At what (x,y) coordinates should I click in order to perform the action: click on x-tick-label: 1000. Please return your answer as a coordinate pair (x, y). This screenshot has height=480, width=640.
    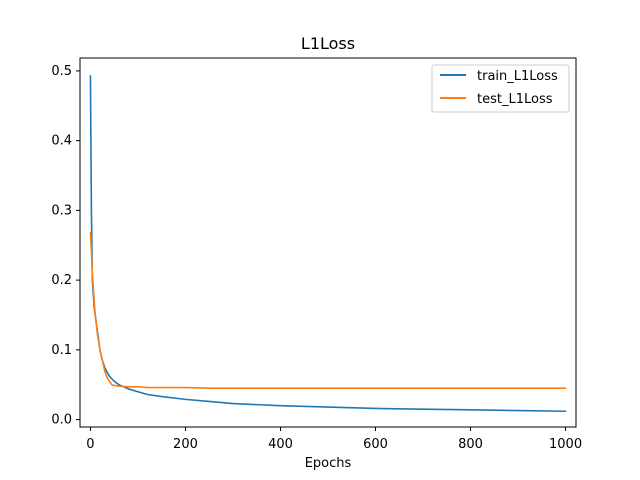
    Looking at the image, I should click on (565, 444).